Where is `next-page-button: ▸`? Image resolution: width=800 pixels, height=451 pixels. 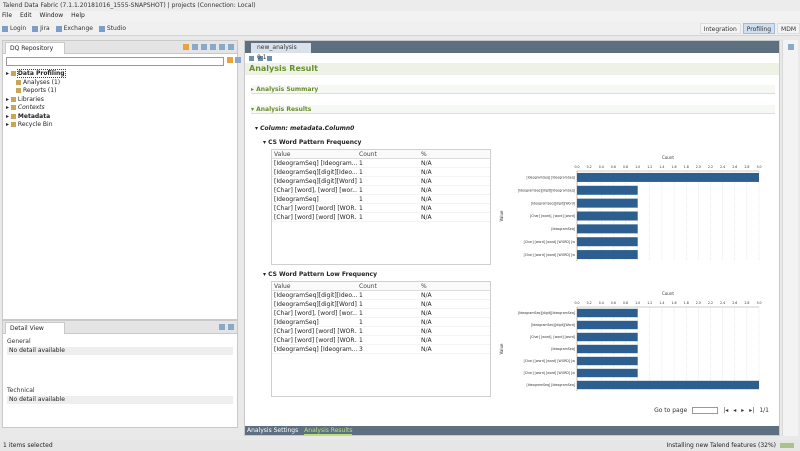
next-page-button: ▸ is located at coordinates (743, 410).